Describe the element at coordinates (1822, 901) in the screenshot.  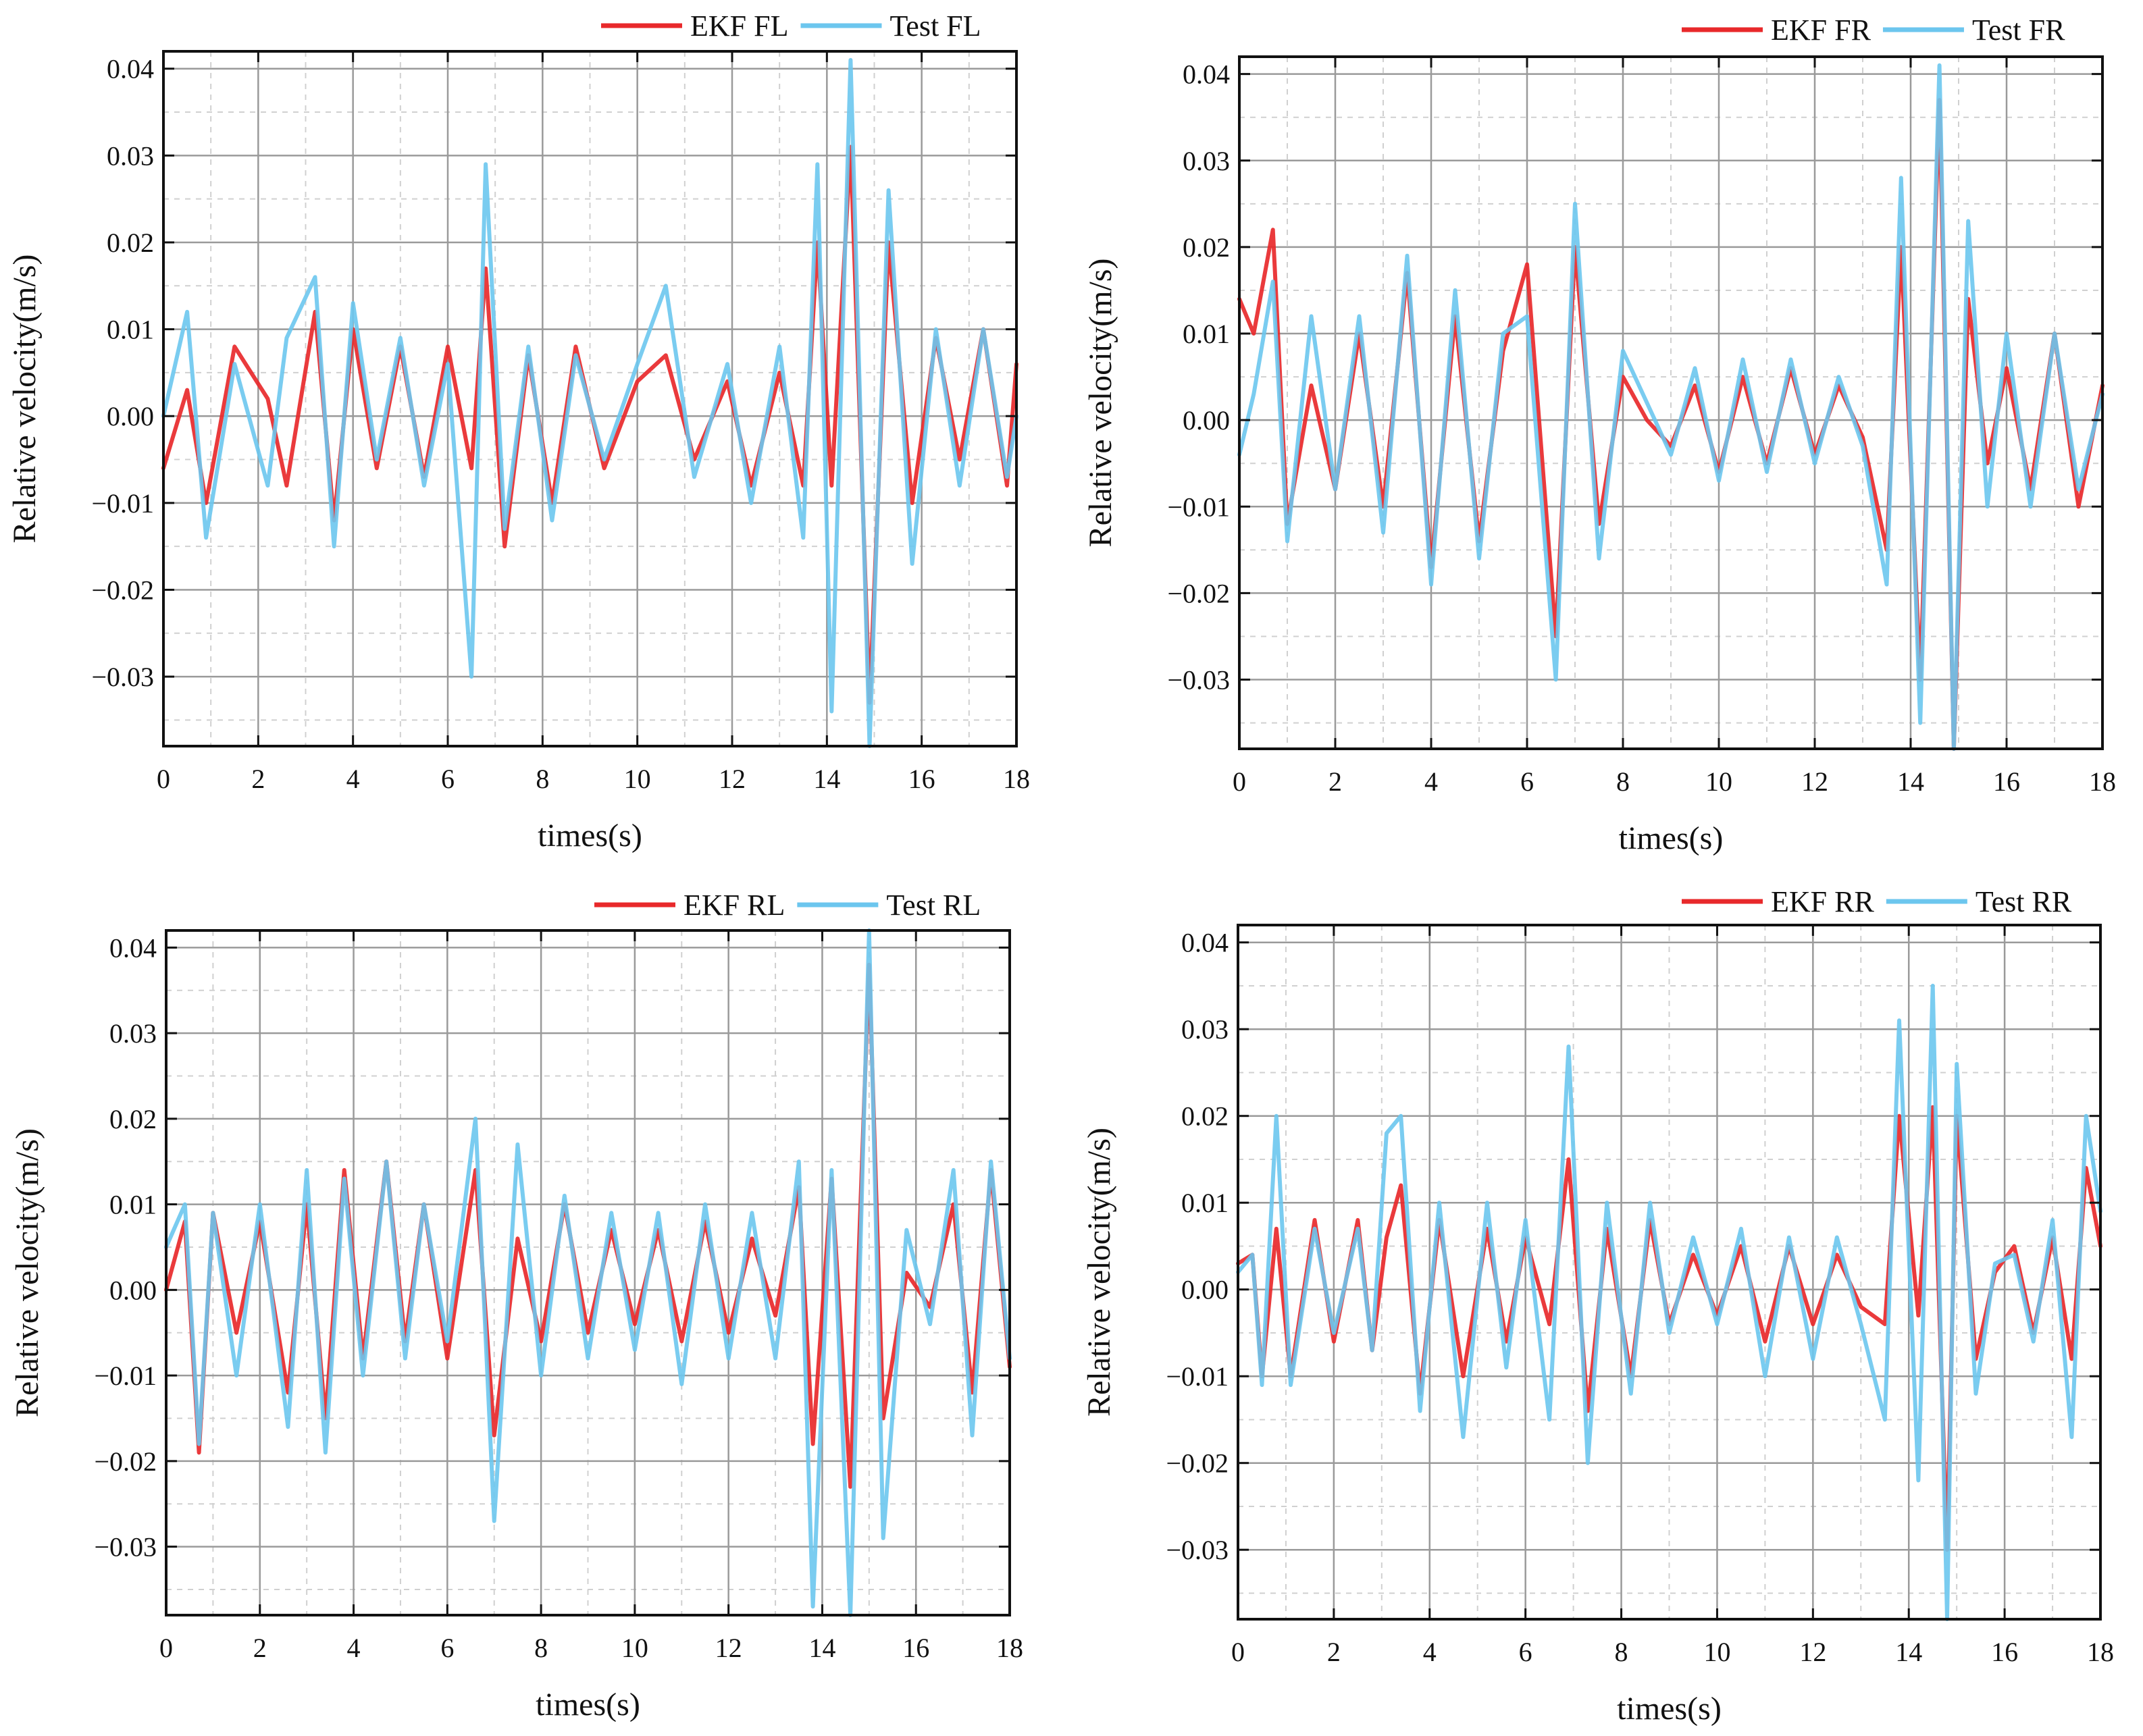
I see `legend-label: EKF RR` at that location.